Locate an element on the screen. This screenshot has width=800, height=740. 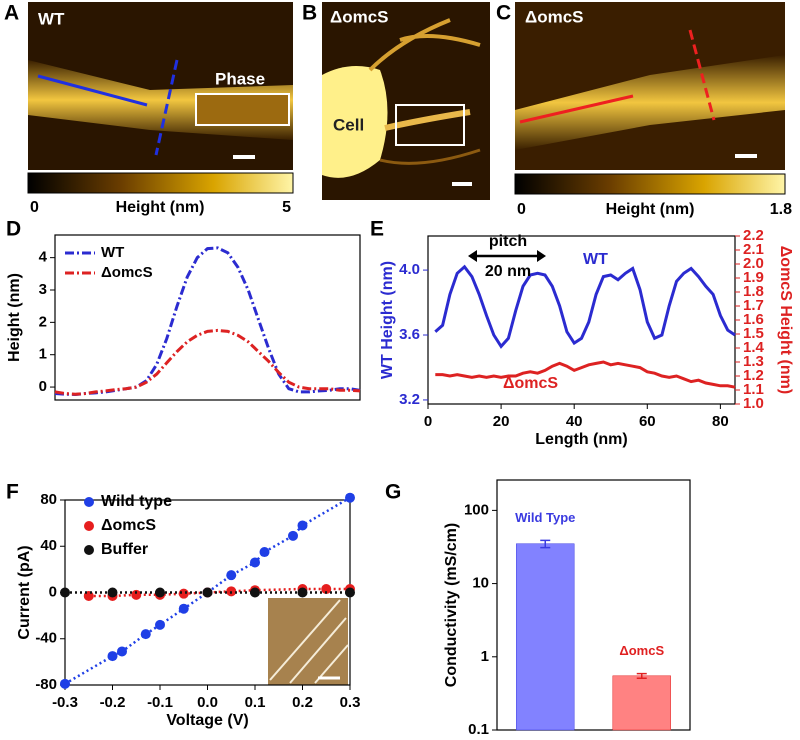
y-tick-label: 1 is located at coordinates (485, 656).